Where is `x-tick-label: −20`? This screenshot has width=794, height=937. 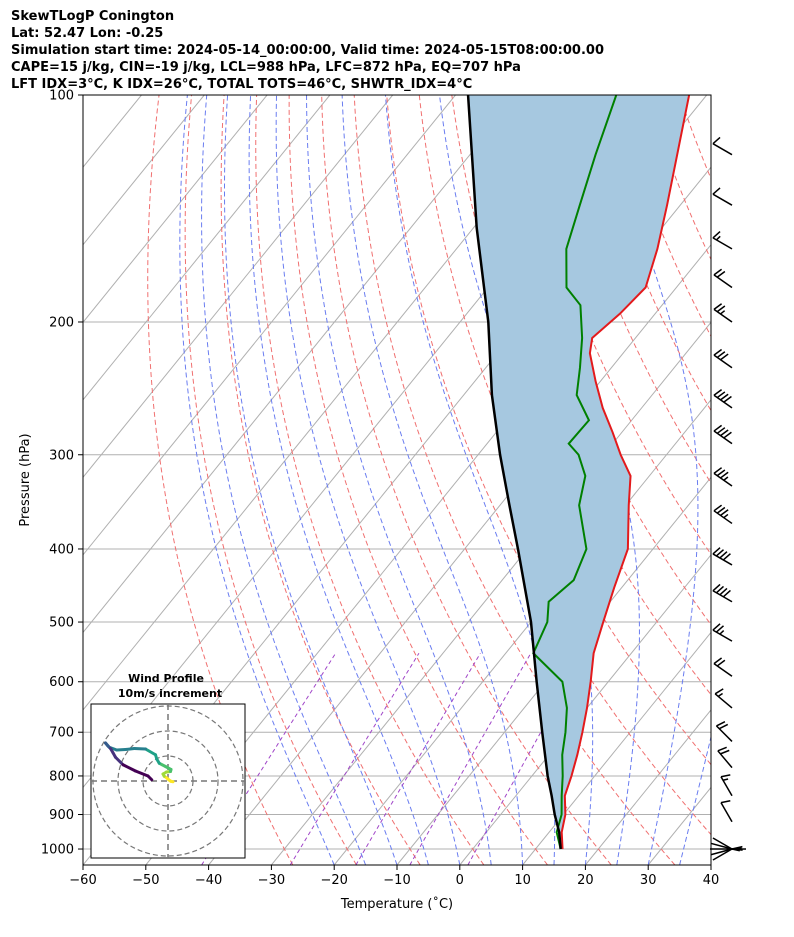 x-tick-label: −20 is located at coordinates (333, 880).